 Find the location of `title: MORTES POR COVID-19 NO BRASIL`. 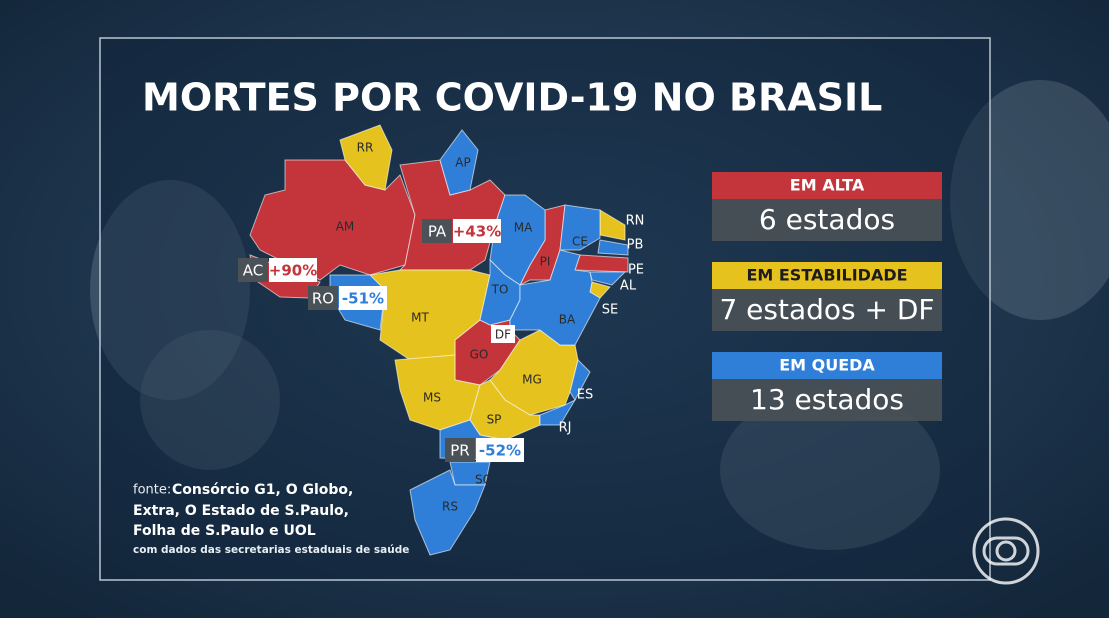

title: MORTES POR COVID-19 NO BRASIL is located at coordinates (512, 98).